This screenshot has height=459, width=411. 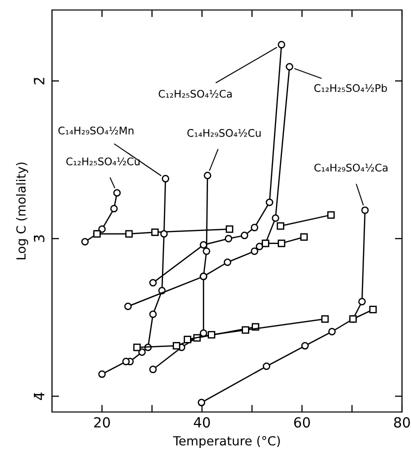 I want to click on x-tick-label: 40, so click(x=202, y=422).